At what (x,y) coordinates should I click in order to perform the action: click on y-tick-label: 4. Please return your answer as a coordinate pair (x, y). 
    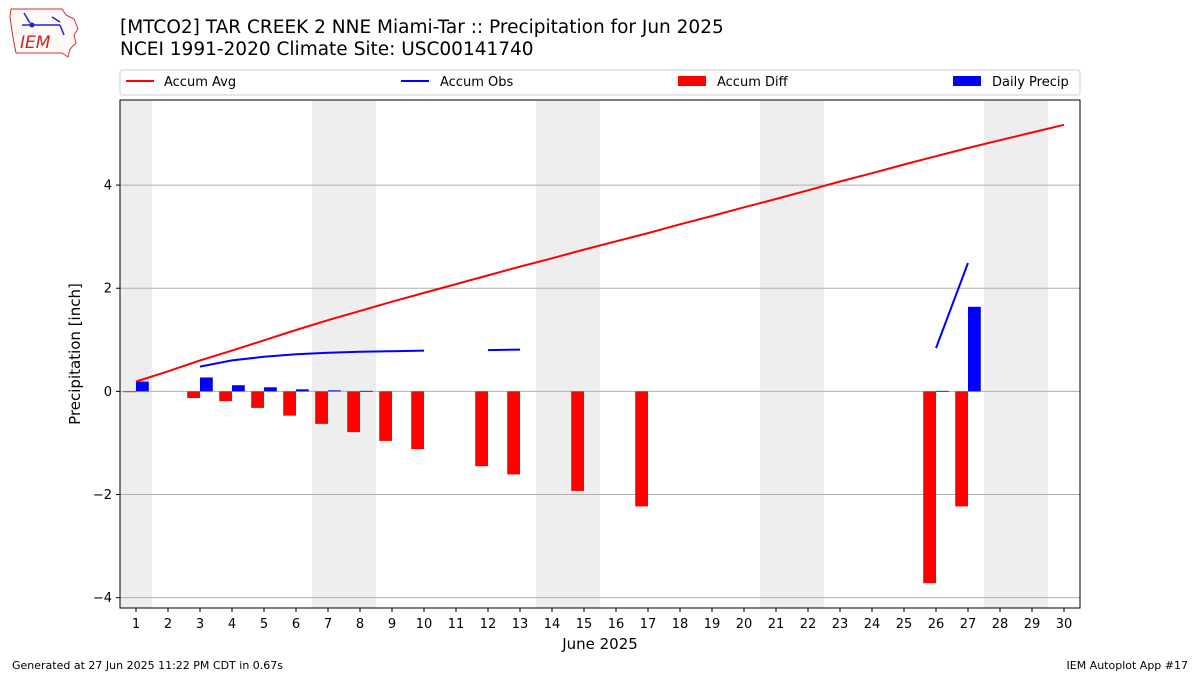
    Looking at the image, I should click on (108, 186).